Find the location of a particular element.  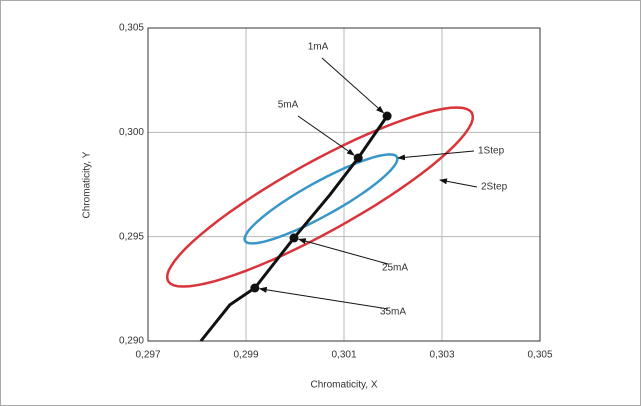

y-tick-label: 0,305 is located at coordinates (131, 28).